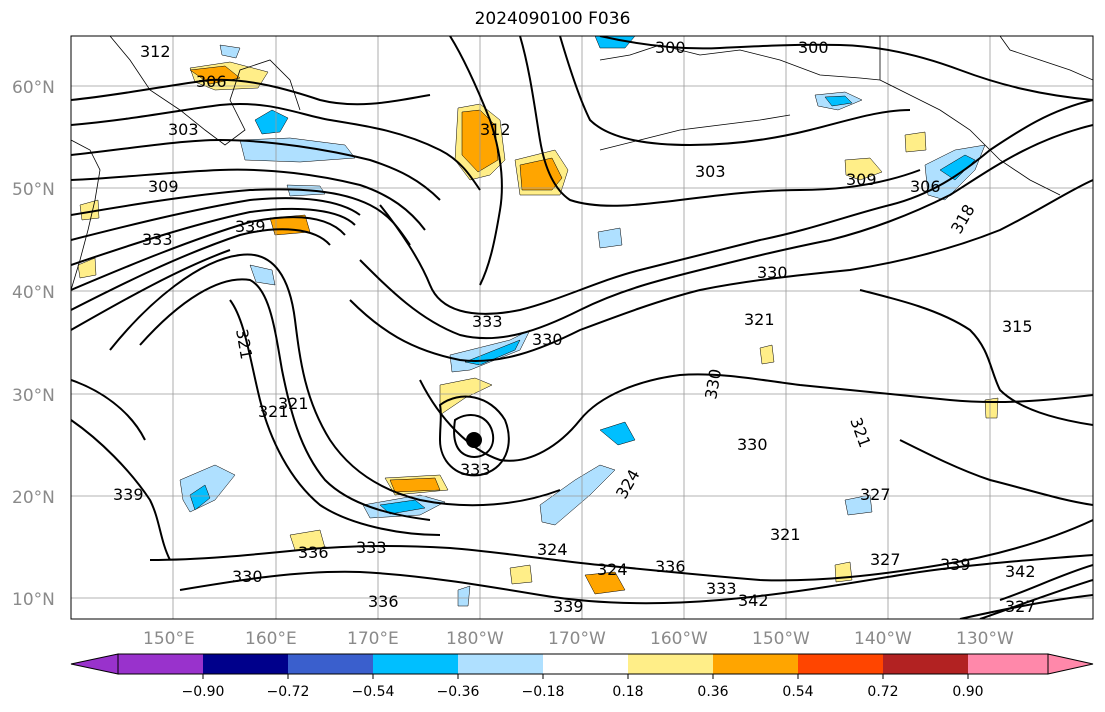 Image resolution: width=1105 pixels, height=712 pixels. Describe the element at coordinates (33, 293) in the screenshot. I see `lat-label: 40°N` at that location.